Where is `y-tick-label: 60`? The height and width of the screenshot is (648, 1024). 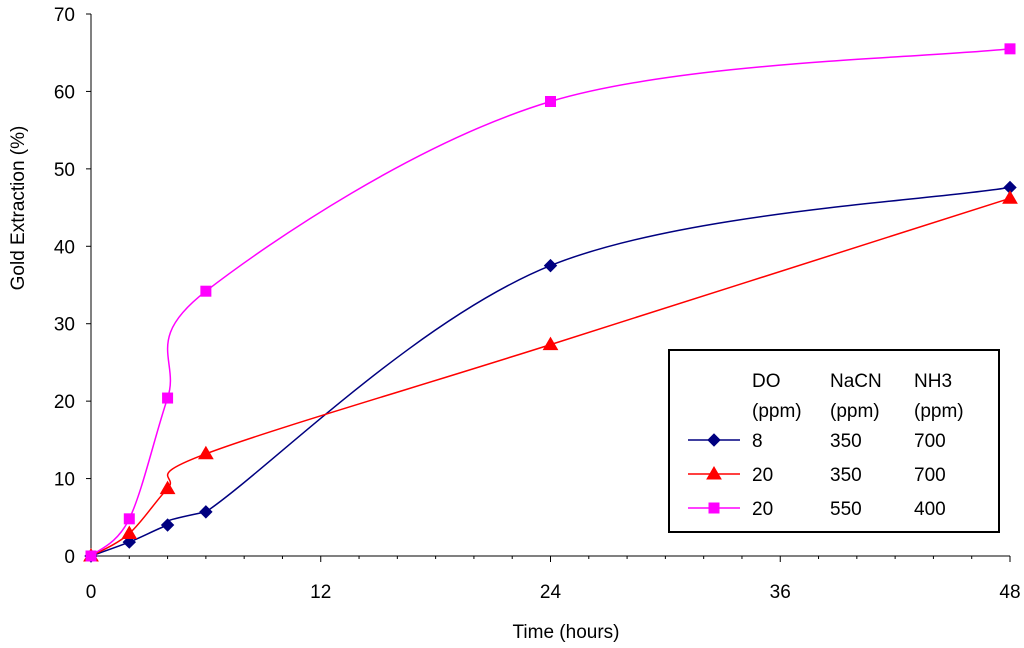
y-tick-label: 60 is located at coordinates (64, 92).